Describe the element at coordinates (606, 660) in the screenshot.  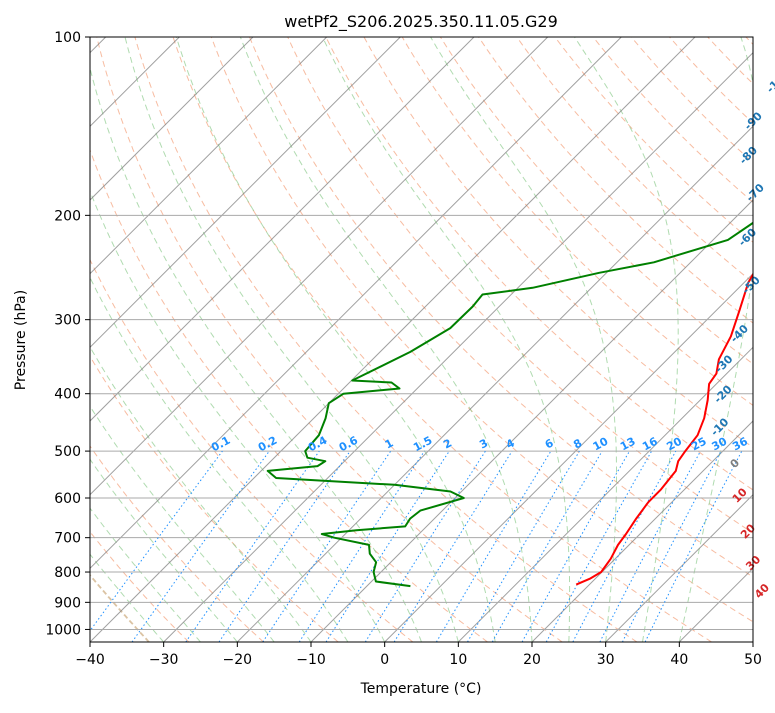
I see `x-tick-label: 30` at that location.